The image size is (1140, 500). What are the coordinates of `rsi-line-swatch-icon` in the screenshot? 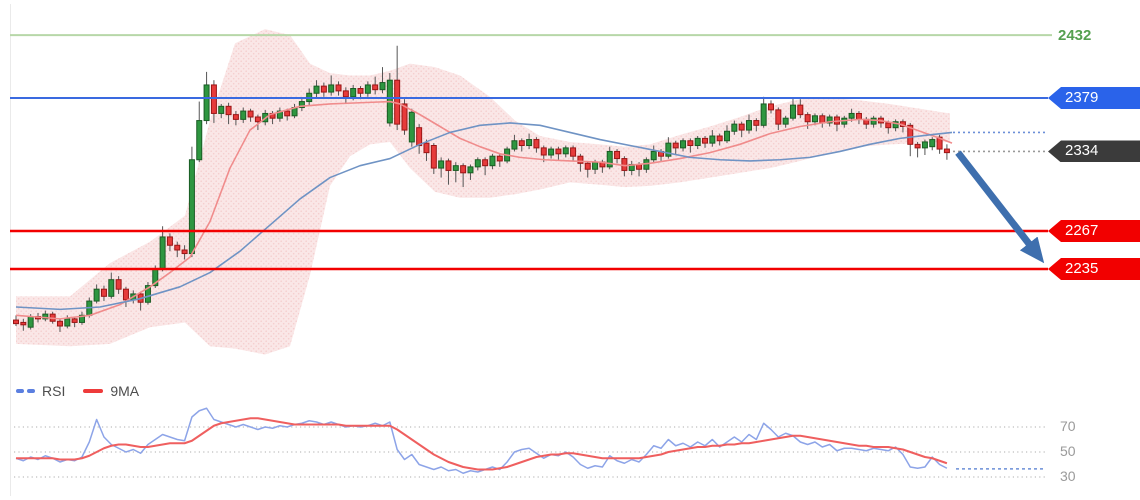 It's located at (25, 391).